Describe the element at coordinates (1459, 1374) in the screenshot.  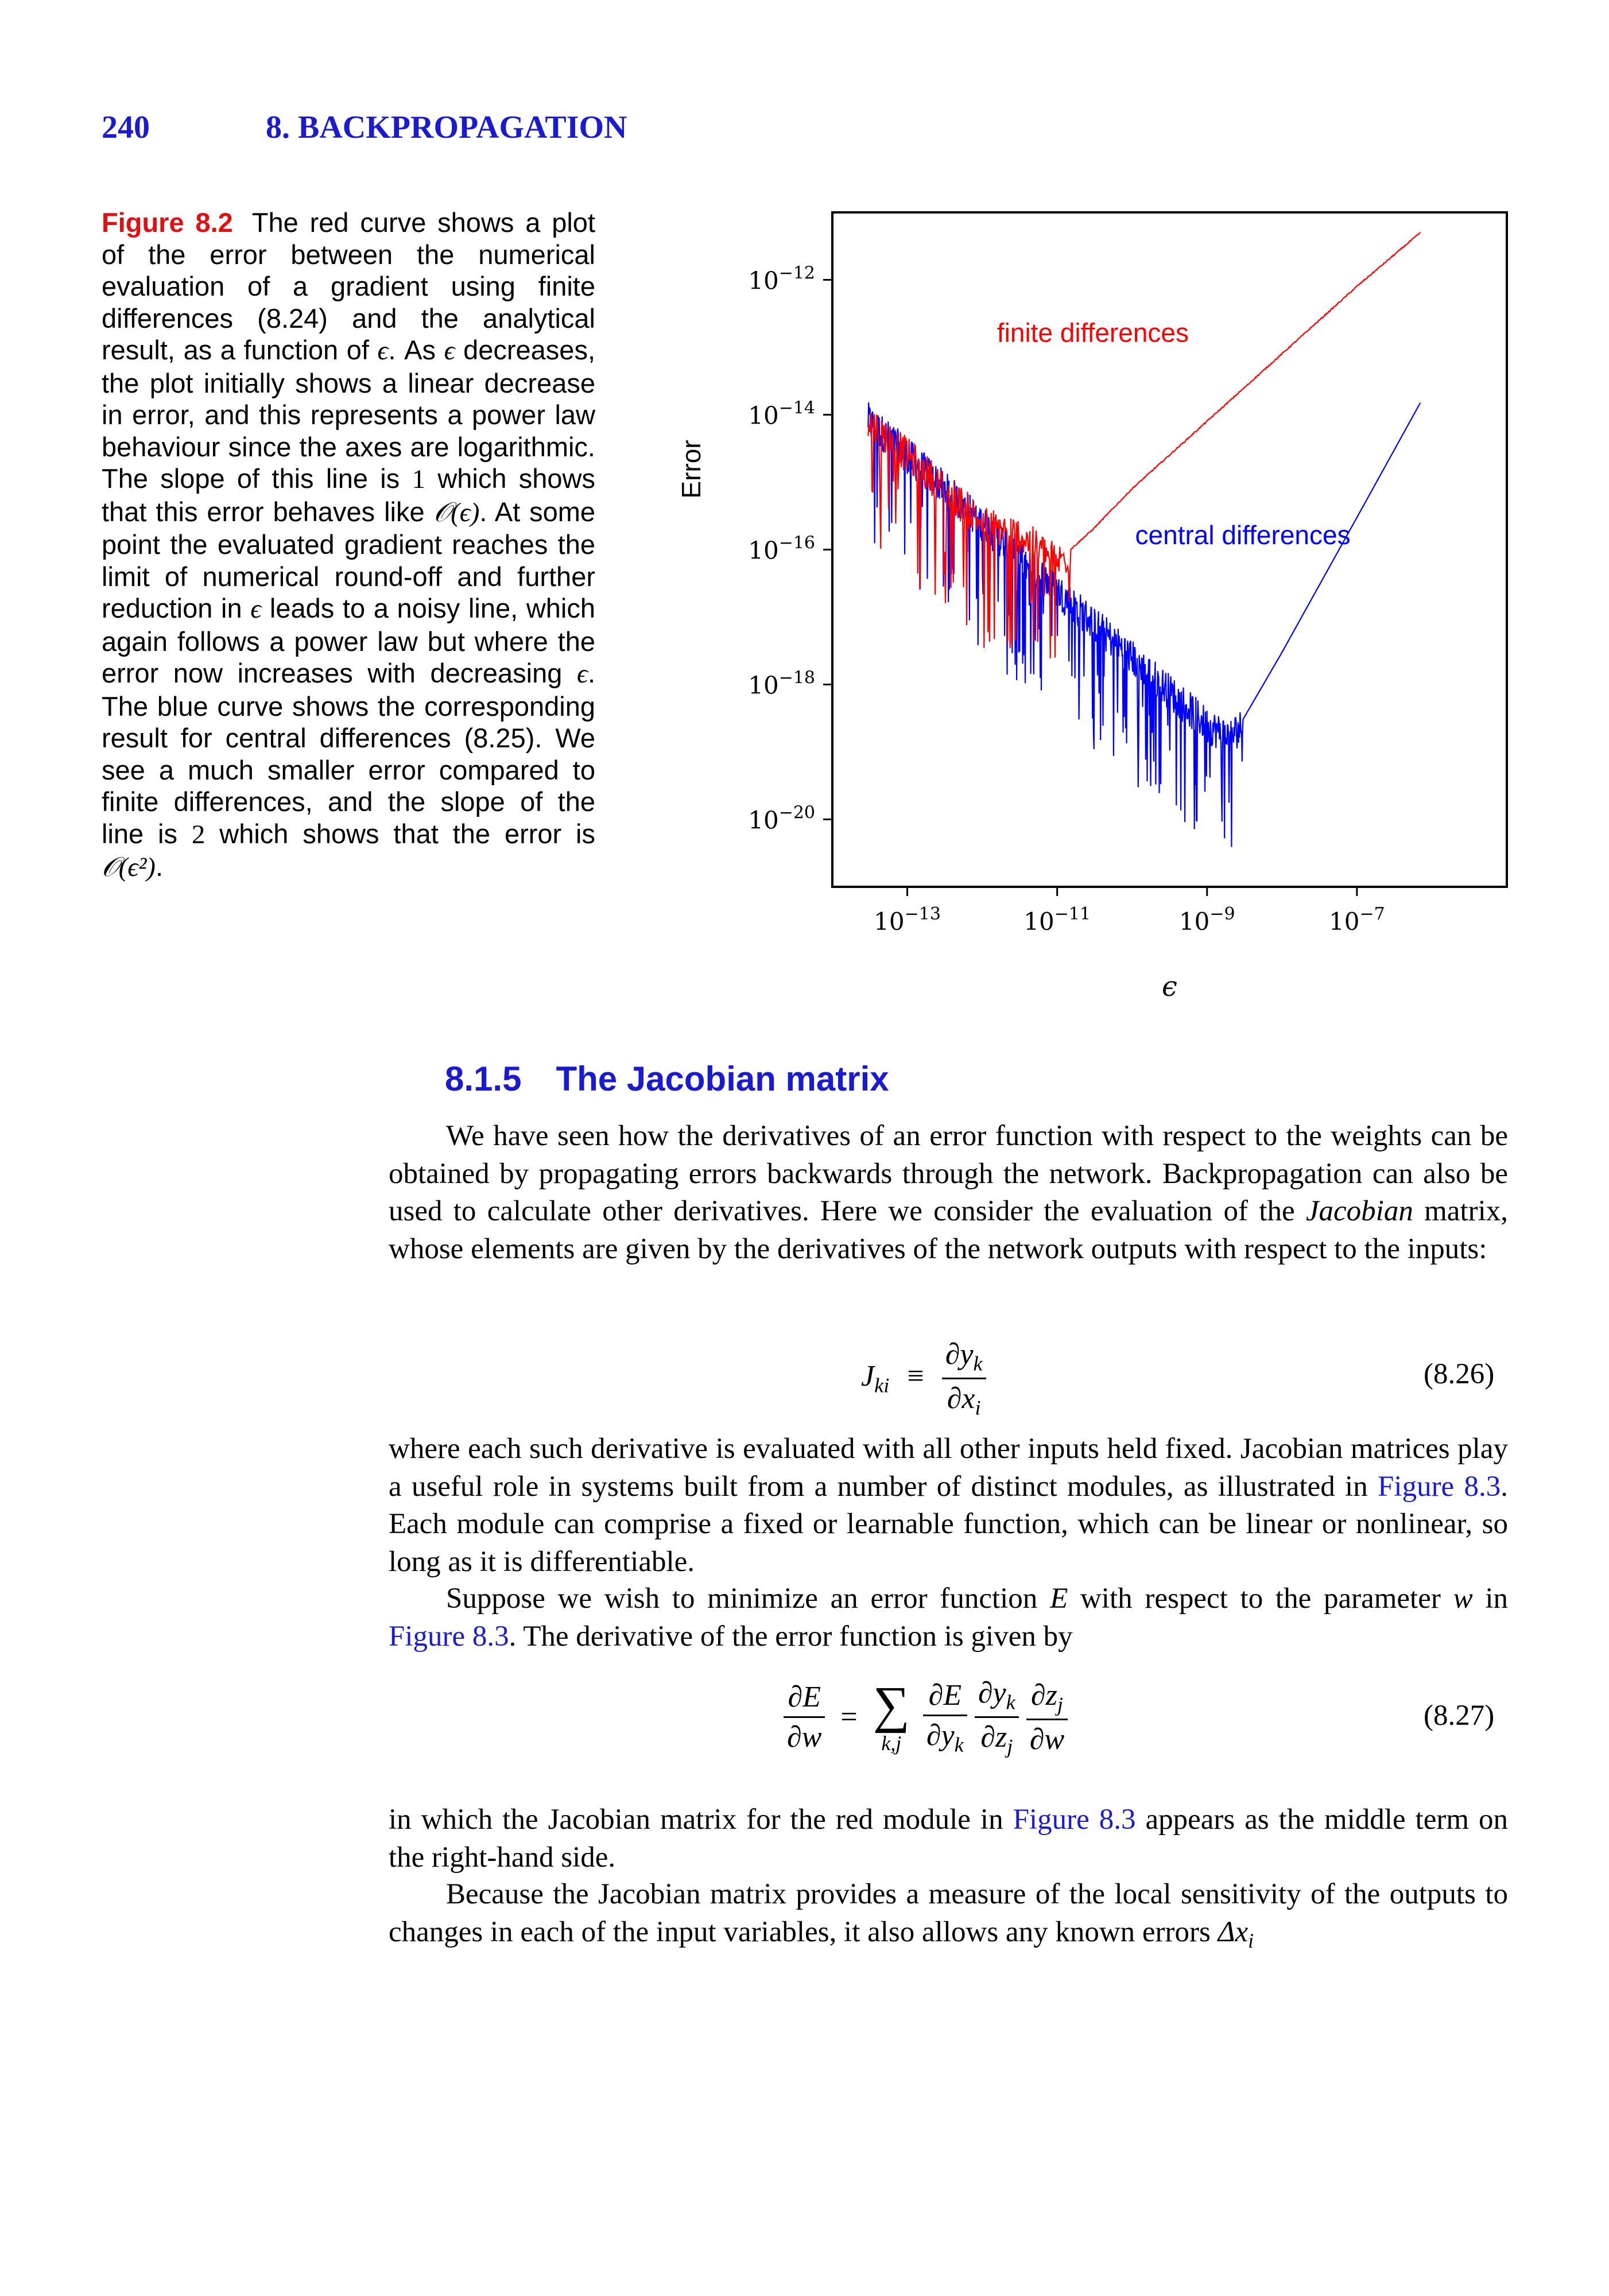
I see `equation-number-8-26: (8.26)` at that location.